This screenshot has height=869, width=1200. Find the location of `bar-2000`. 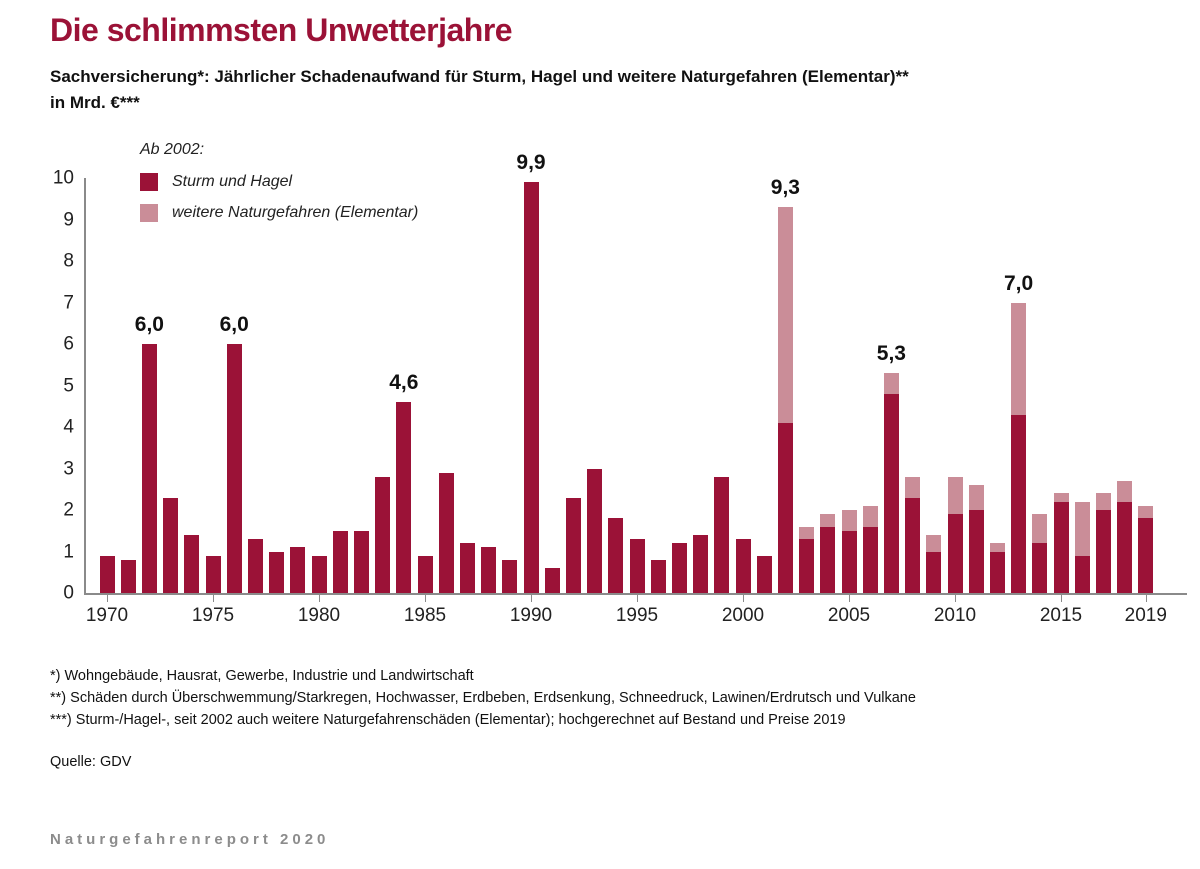

bar-2000 is located at coordinates (743, 566).